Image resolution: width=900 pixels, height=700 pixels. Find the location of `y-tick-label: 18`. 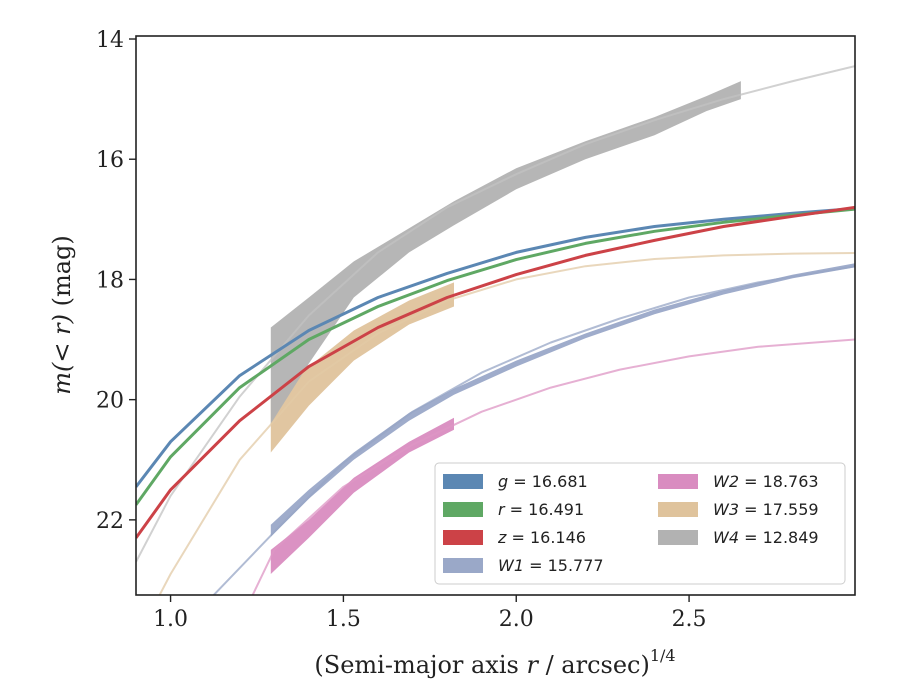

y-tick-label: 18 is located at coordinates (110, 280).